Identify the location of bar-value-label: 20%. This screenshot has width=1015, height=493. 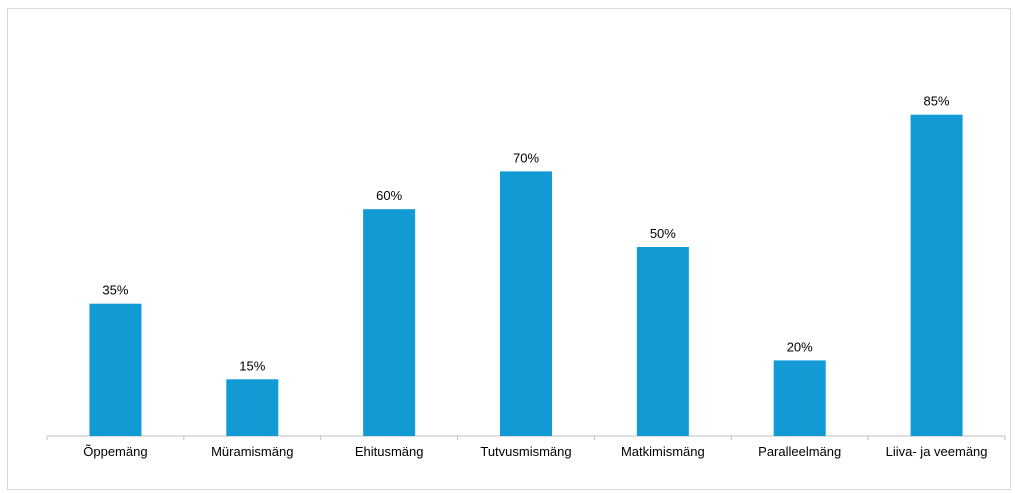
(800, 346).